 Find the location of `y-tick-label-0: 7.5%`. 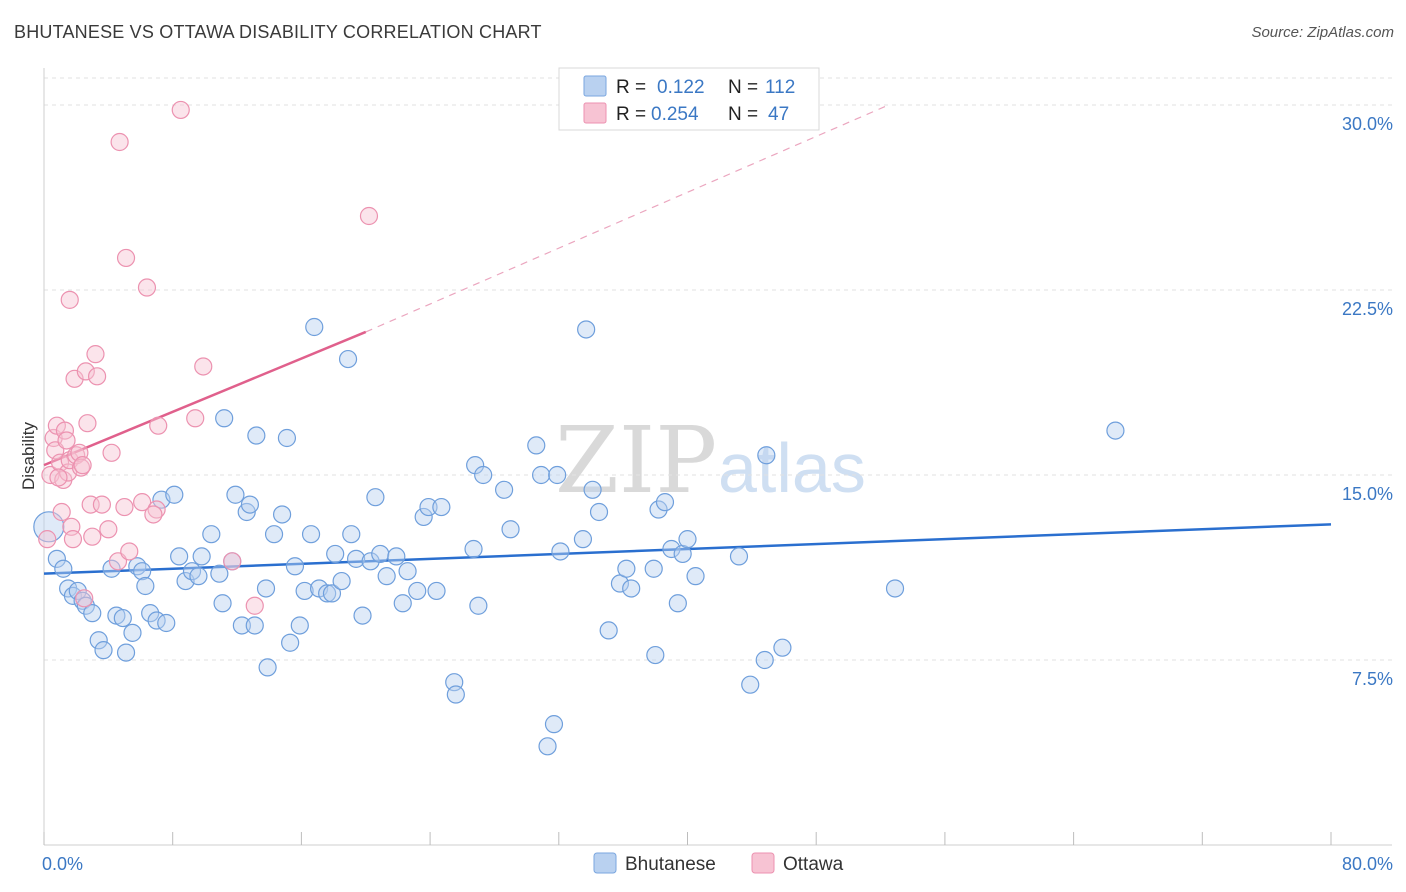

y-tick-label-0: 7.5% is located at coordinates (1372, 679).